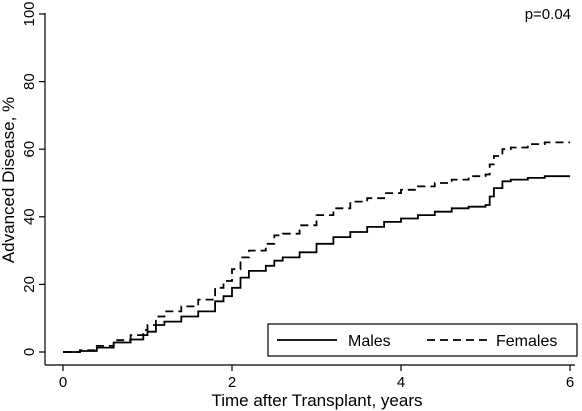  What do you see at coordinates (63, 382) in the screenshot?
I see `x-tick-label: 0` at bounding box center [63, 382].